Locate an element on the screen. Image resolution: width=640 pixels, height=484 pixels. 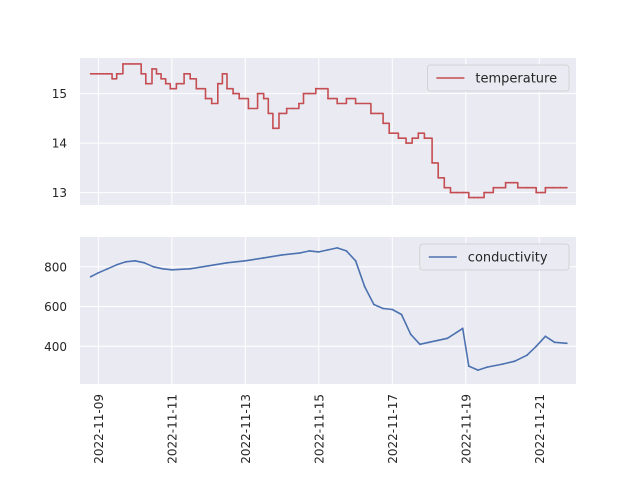
x-tick-label: 2022-11-21 is located at coordinates (540, 429).